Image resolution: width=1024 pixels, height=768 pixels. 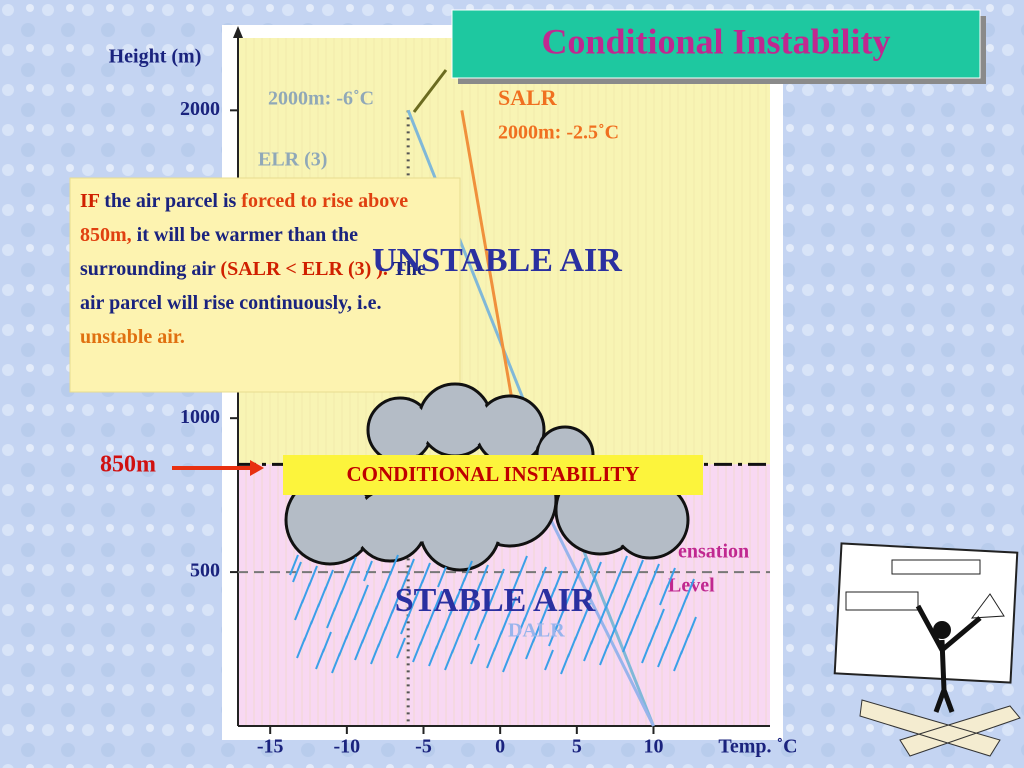 I want to click on level-label: 850m, so click(x=128, y=465).